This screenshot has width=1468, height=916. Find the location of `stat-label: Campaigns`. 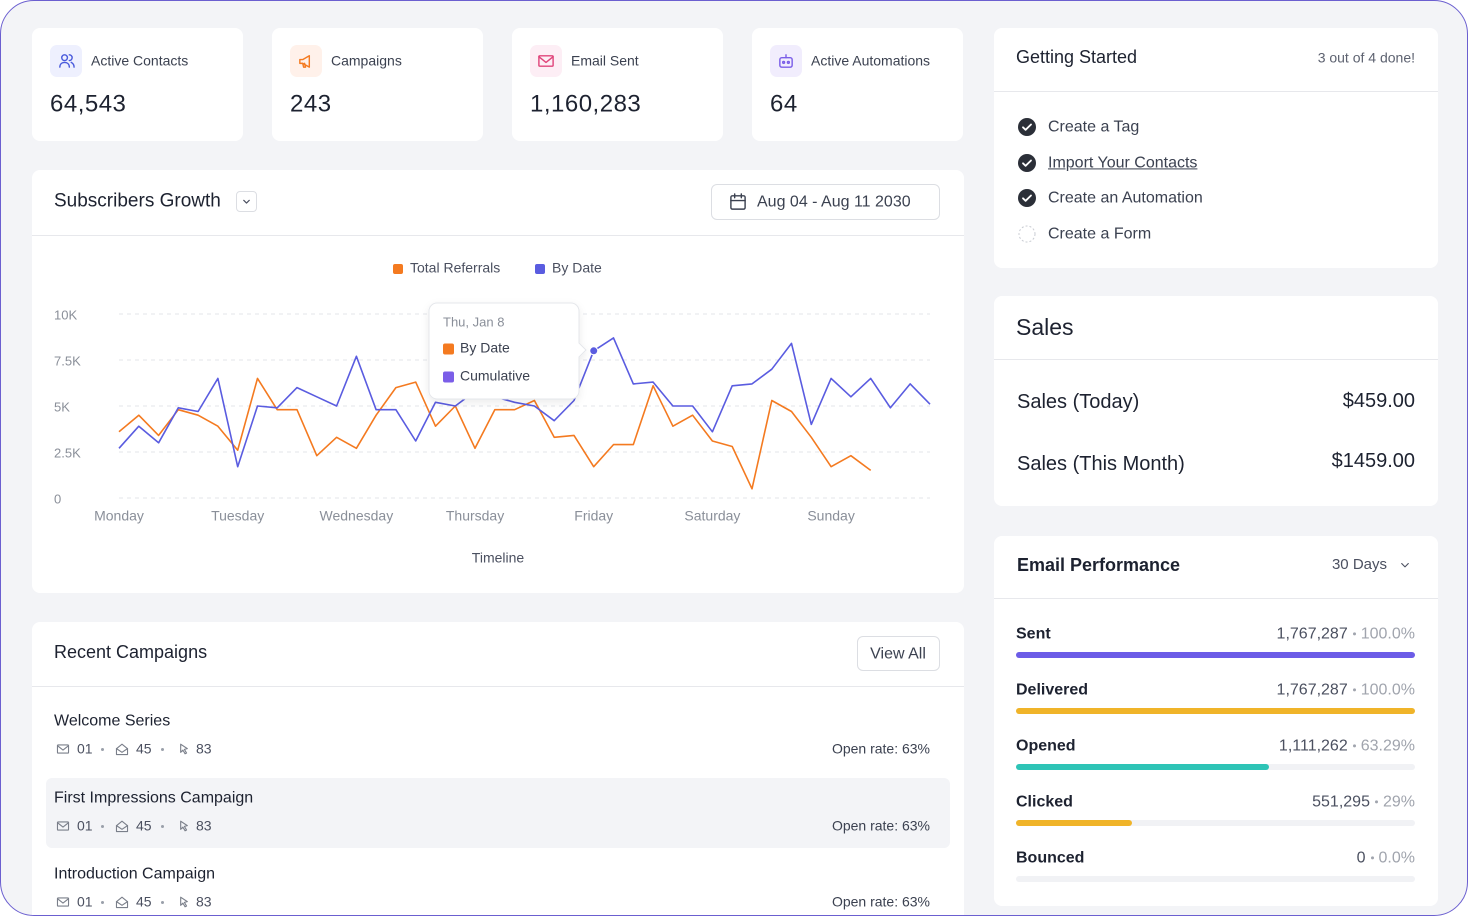

stat-label: Campaigns is located at coordinates (366, 60).